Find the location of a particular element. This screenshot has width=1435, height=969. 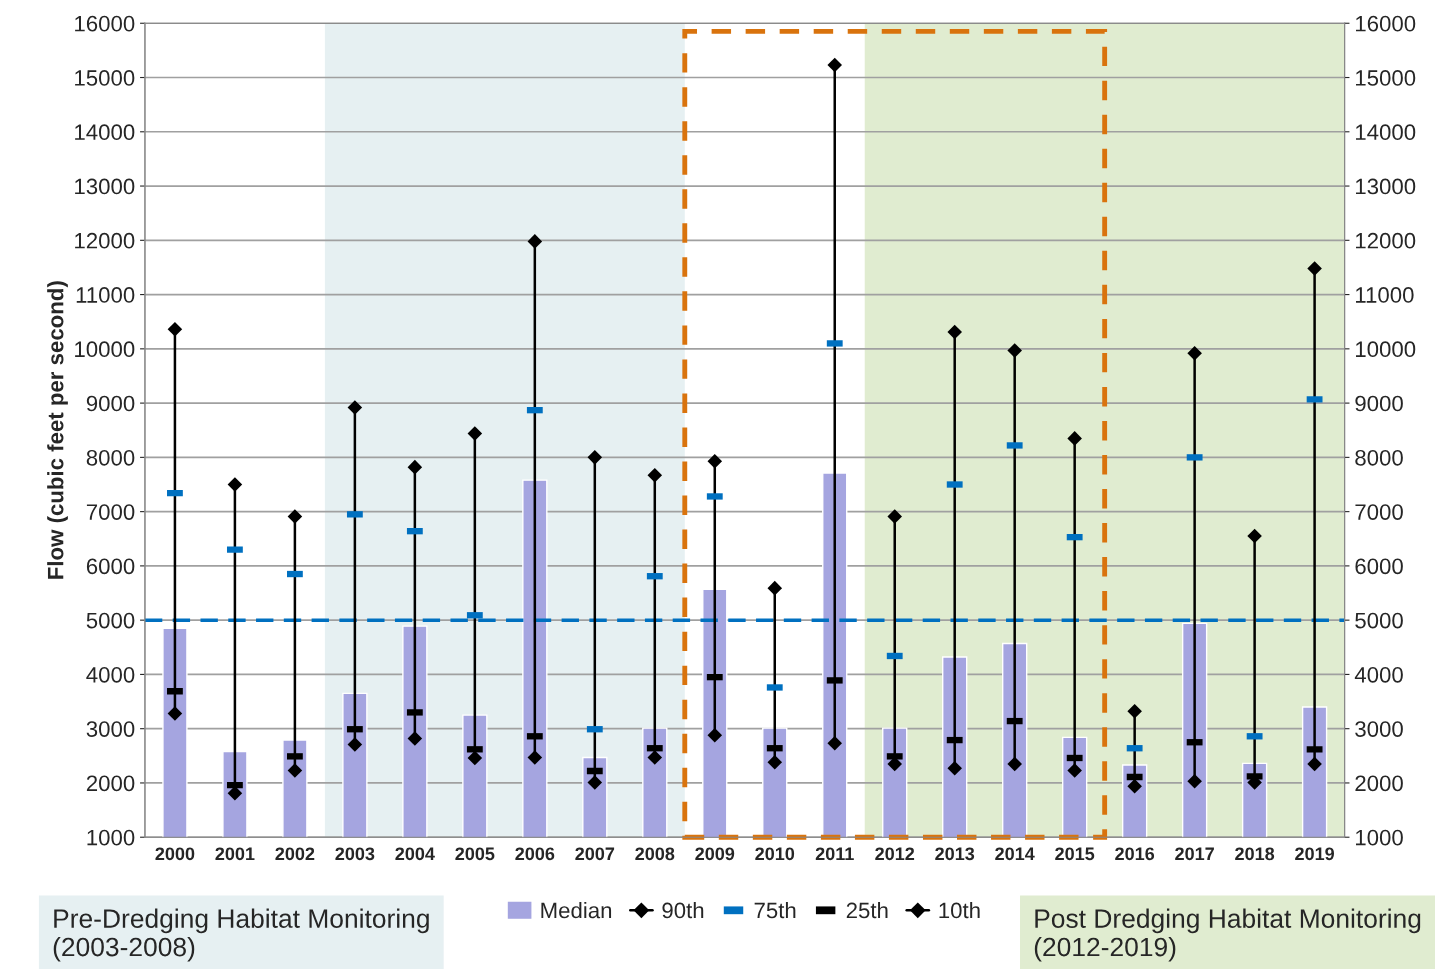

y2-tick-label: 1000 is located at coordinates (1379, 837).